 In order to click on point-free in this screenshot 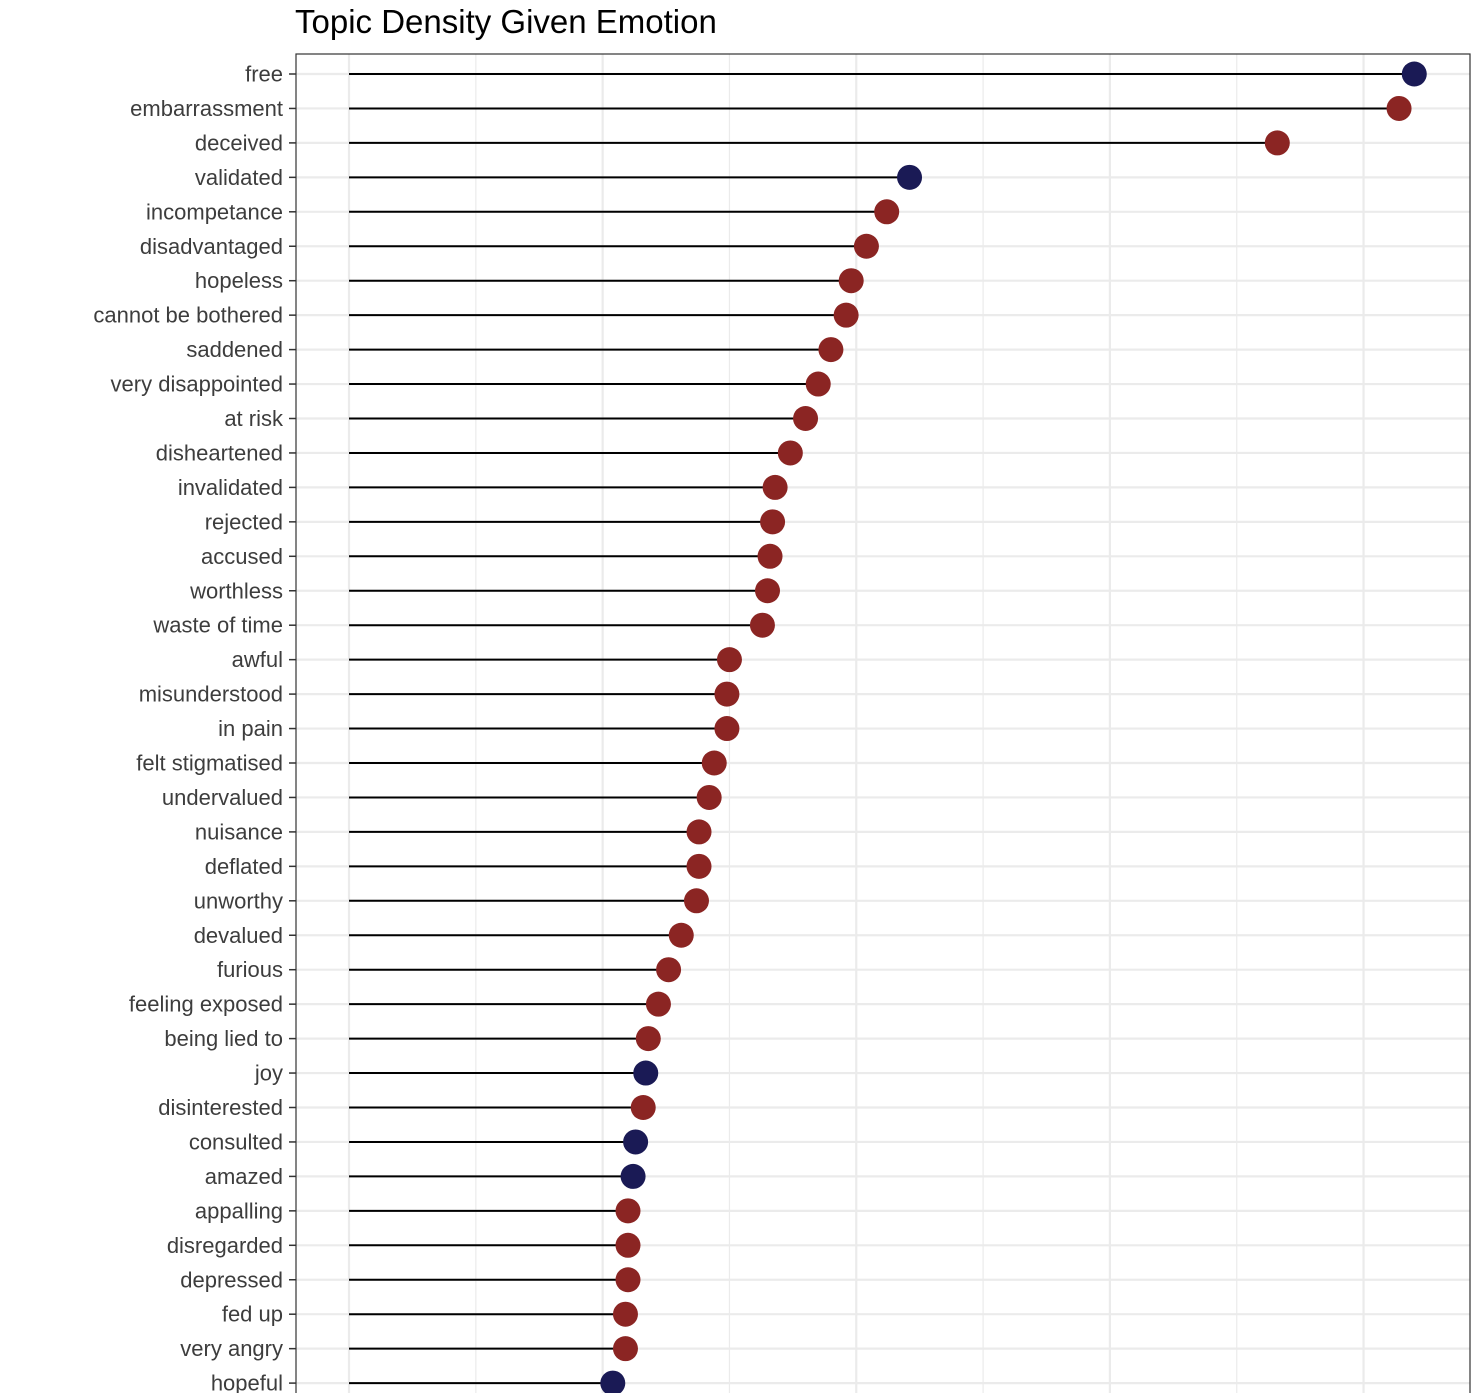, I will do `click(1414, 74)`.